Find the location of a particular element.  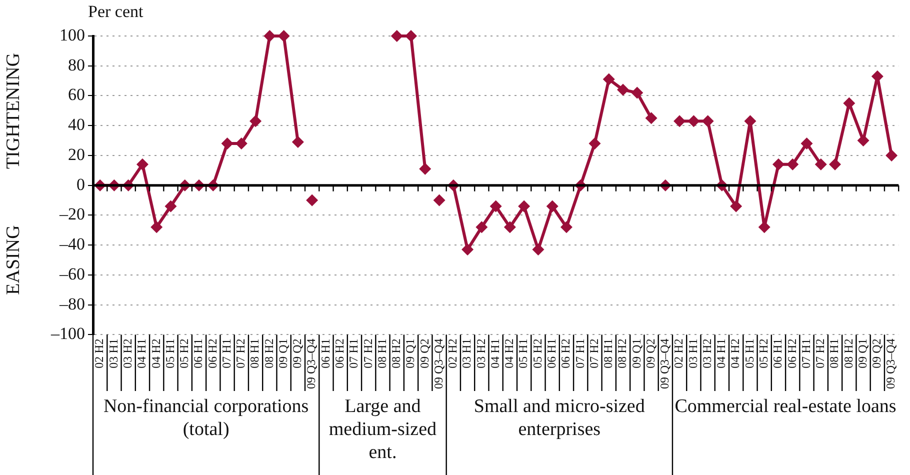

text: Large and medium-sized ent. is located at coordinates (383, 429).